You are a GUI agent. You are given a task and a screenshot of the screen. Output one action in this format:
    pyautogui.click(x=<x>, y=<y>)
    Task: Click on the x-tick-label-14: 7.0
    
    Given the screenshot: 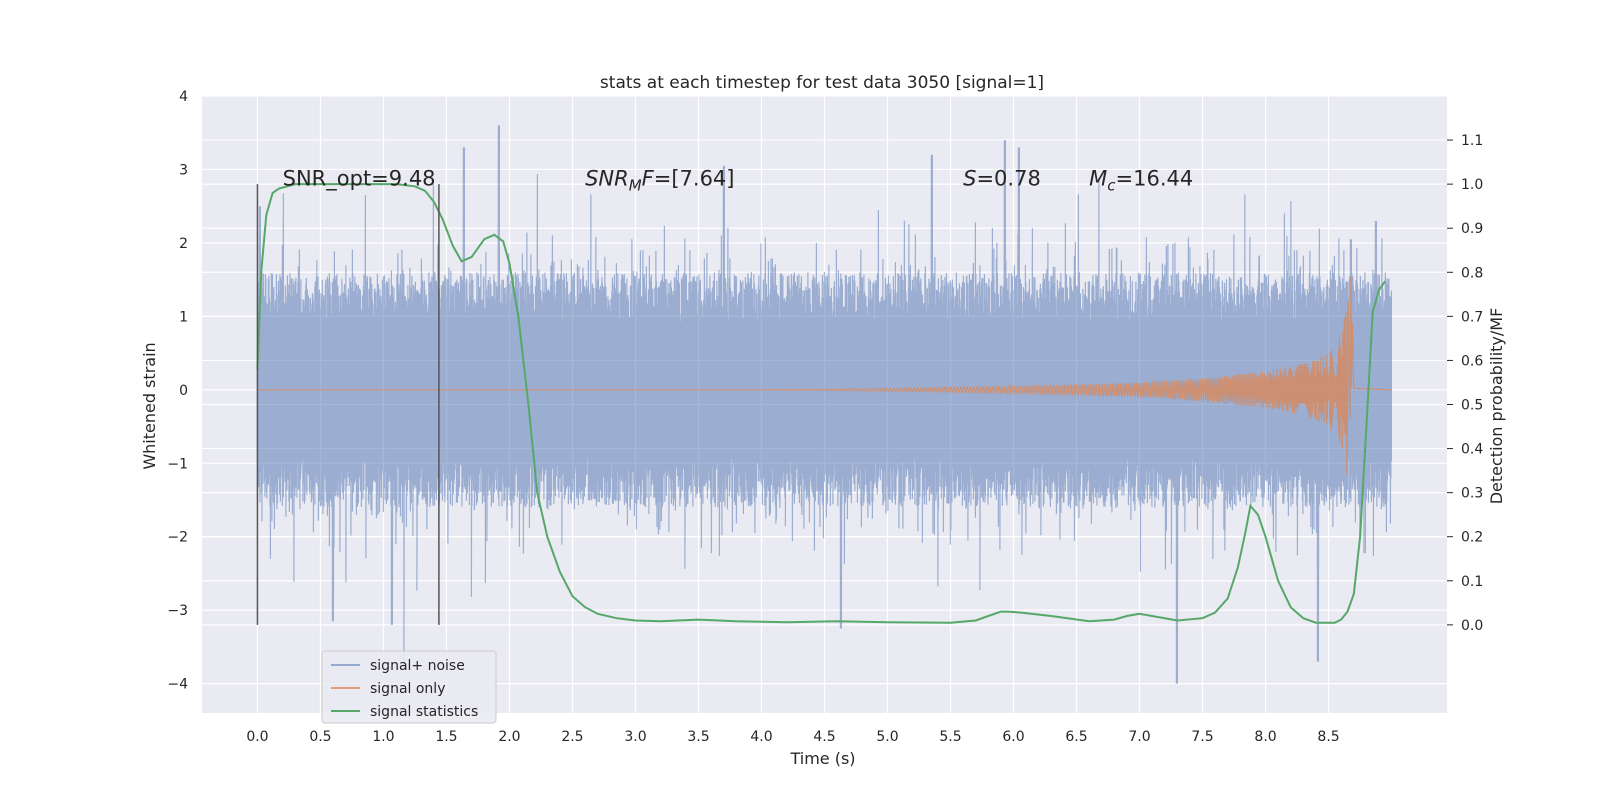 What is the action you would take?
    pyautogui.click(x=1139, y=737)
    